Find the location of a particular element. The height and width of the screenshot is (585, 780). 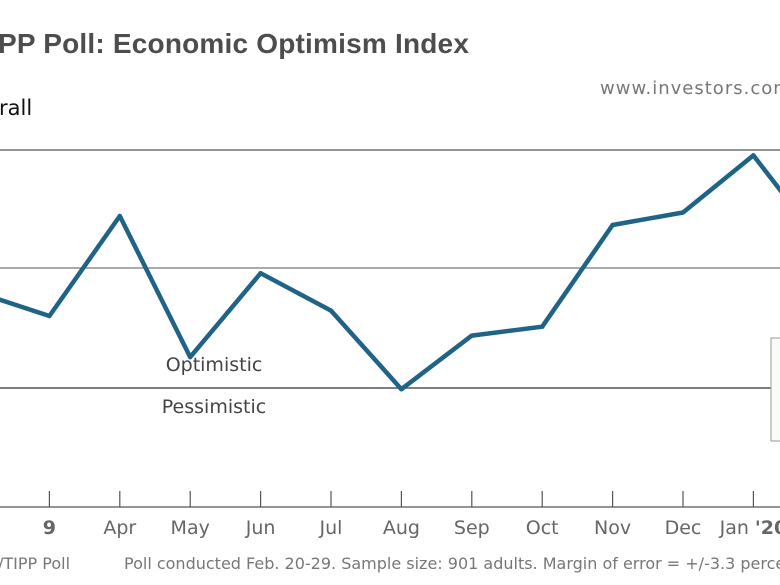

x-tick-label: Jan '20 is located at coordinates (749, 528).